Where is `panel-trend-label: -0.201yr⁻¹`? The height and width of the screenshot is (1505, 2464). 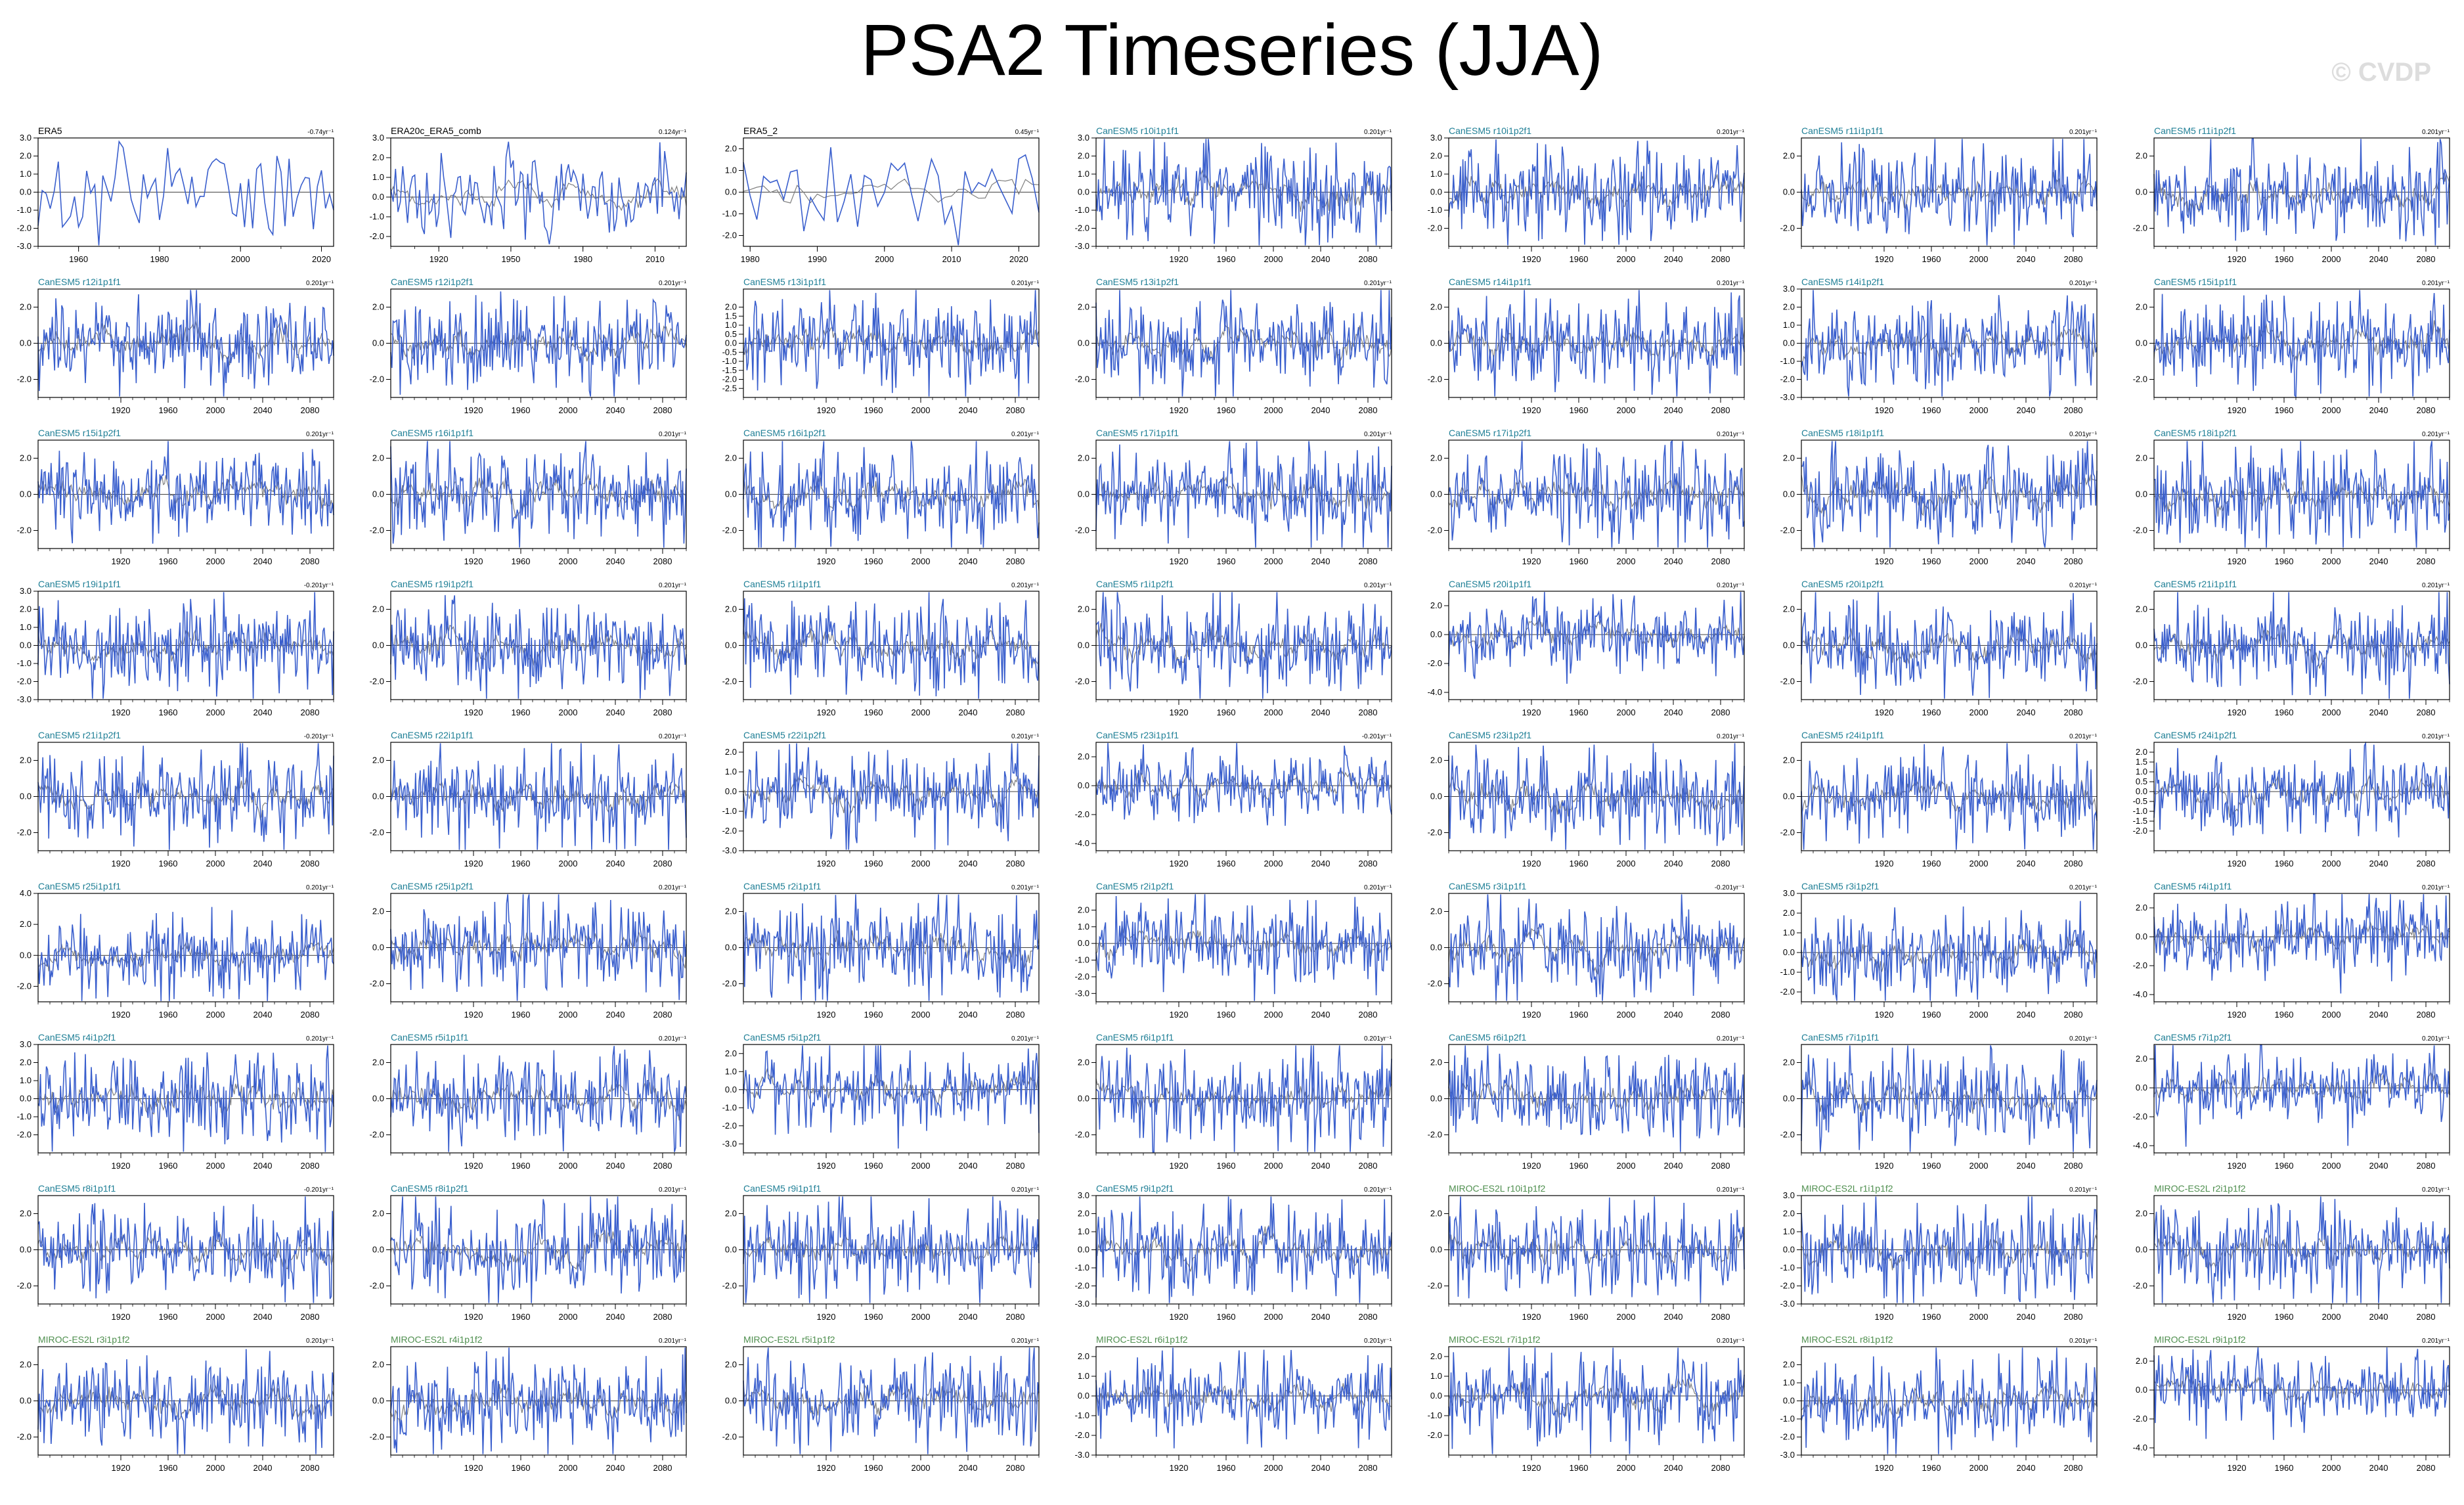
panel-trend-label: -0.201yr⁻¹ is located at coordinates (319, 736).